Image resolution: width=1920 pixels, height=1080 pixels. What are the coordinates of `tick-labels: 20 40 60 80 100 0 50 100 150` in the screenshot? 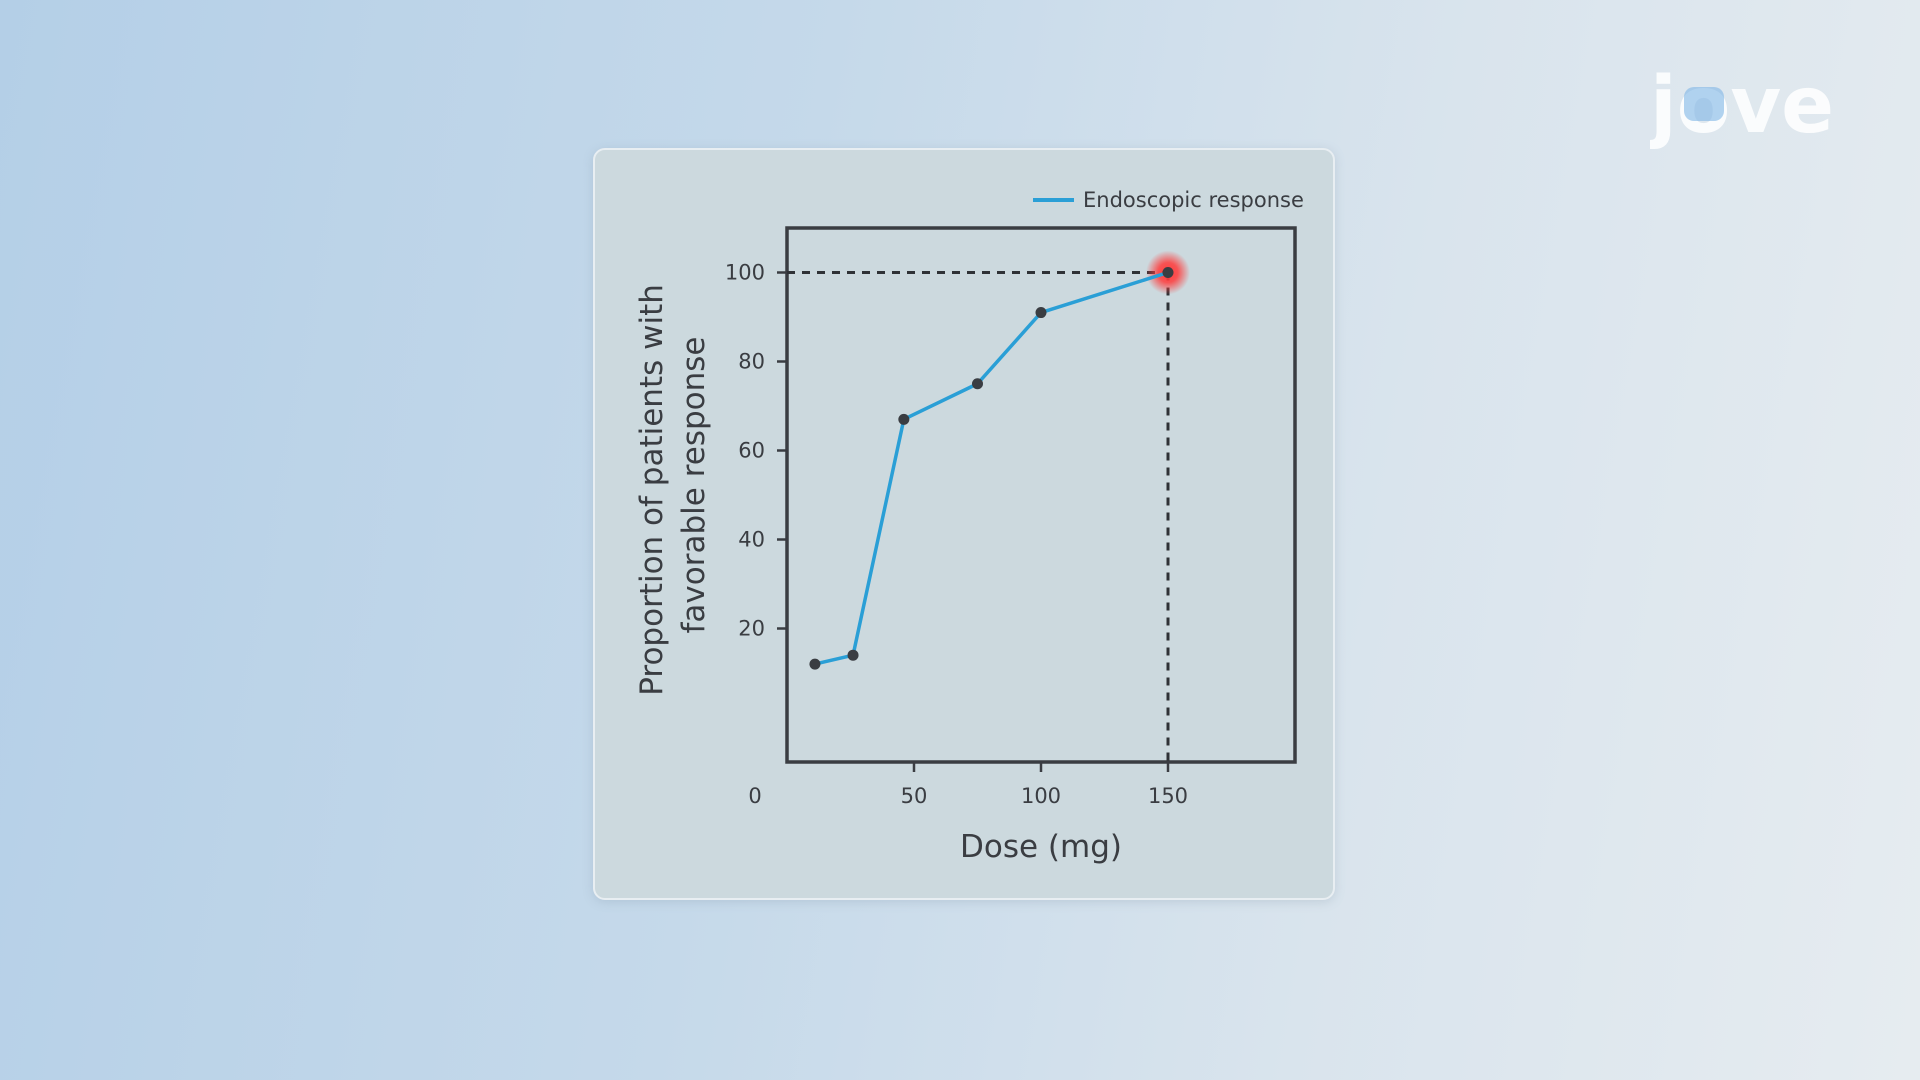 It's located at (956, 535).